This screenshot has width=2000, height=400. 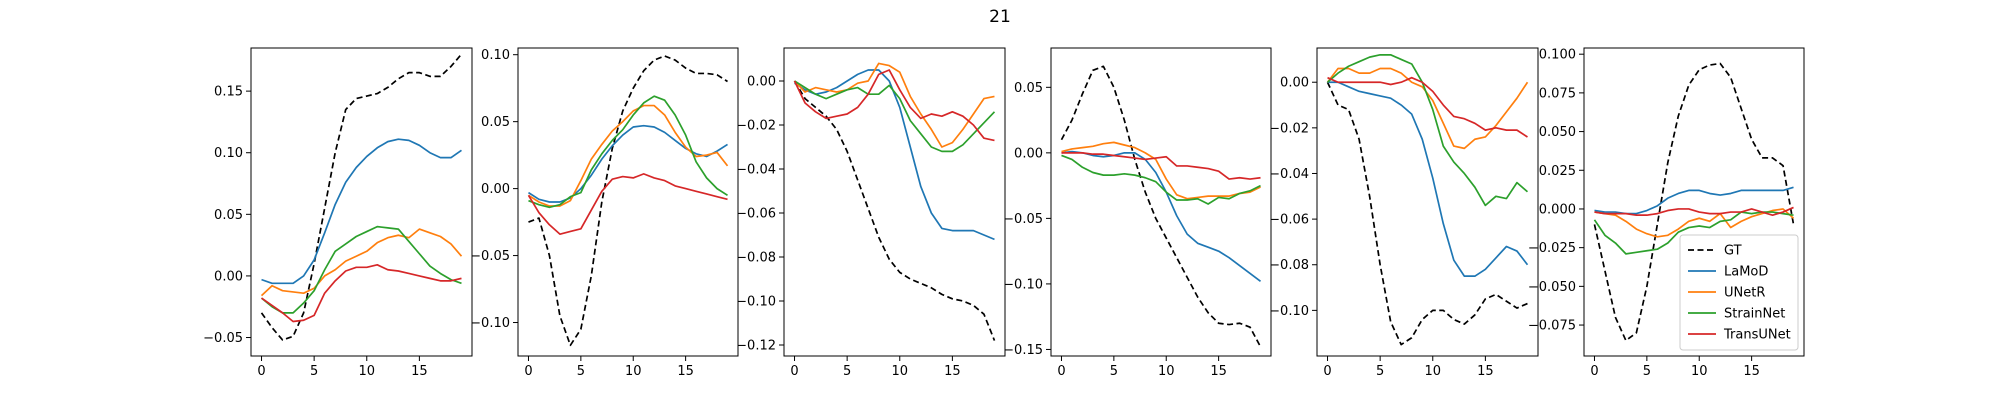 I want to click on legend-box, so click(x=1739, y=292).